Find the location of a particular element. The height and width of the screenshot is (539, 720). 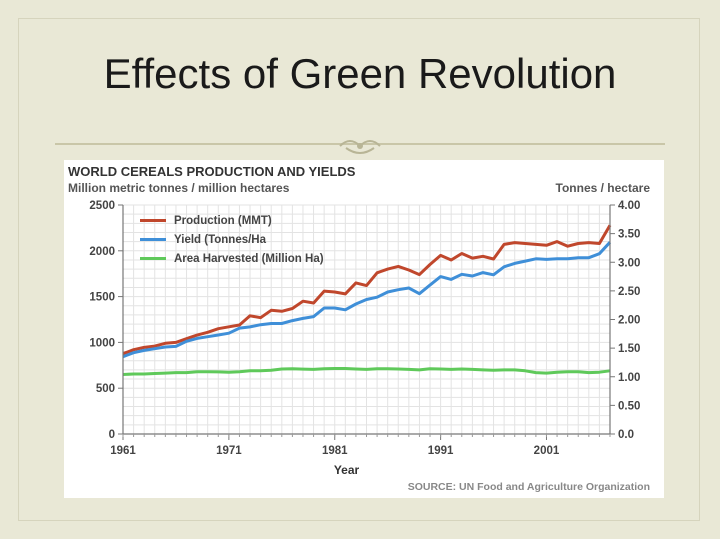

x-tick-label: 1981 is located at coordinates (335, 451).